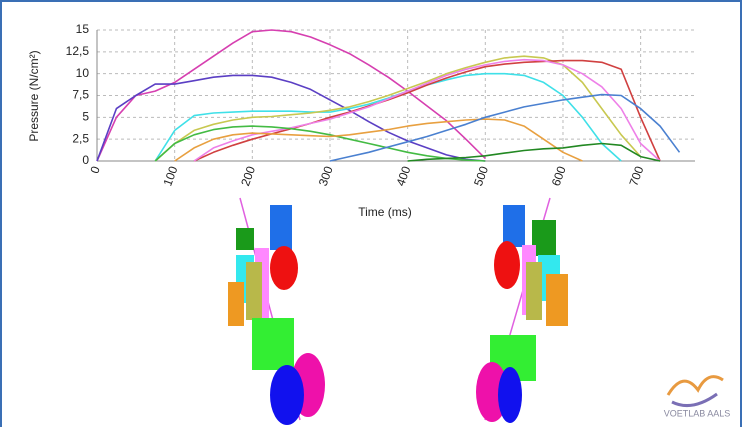 The image size is (742, 427). I want to click on logo-text: VOETLAB AALS, so click(697, 413).